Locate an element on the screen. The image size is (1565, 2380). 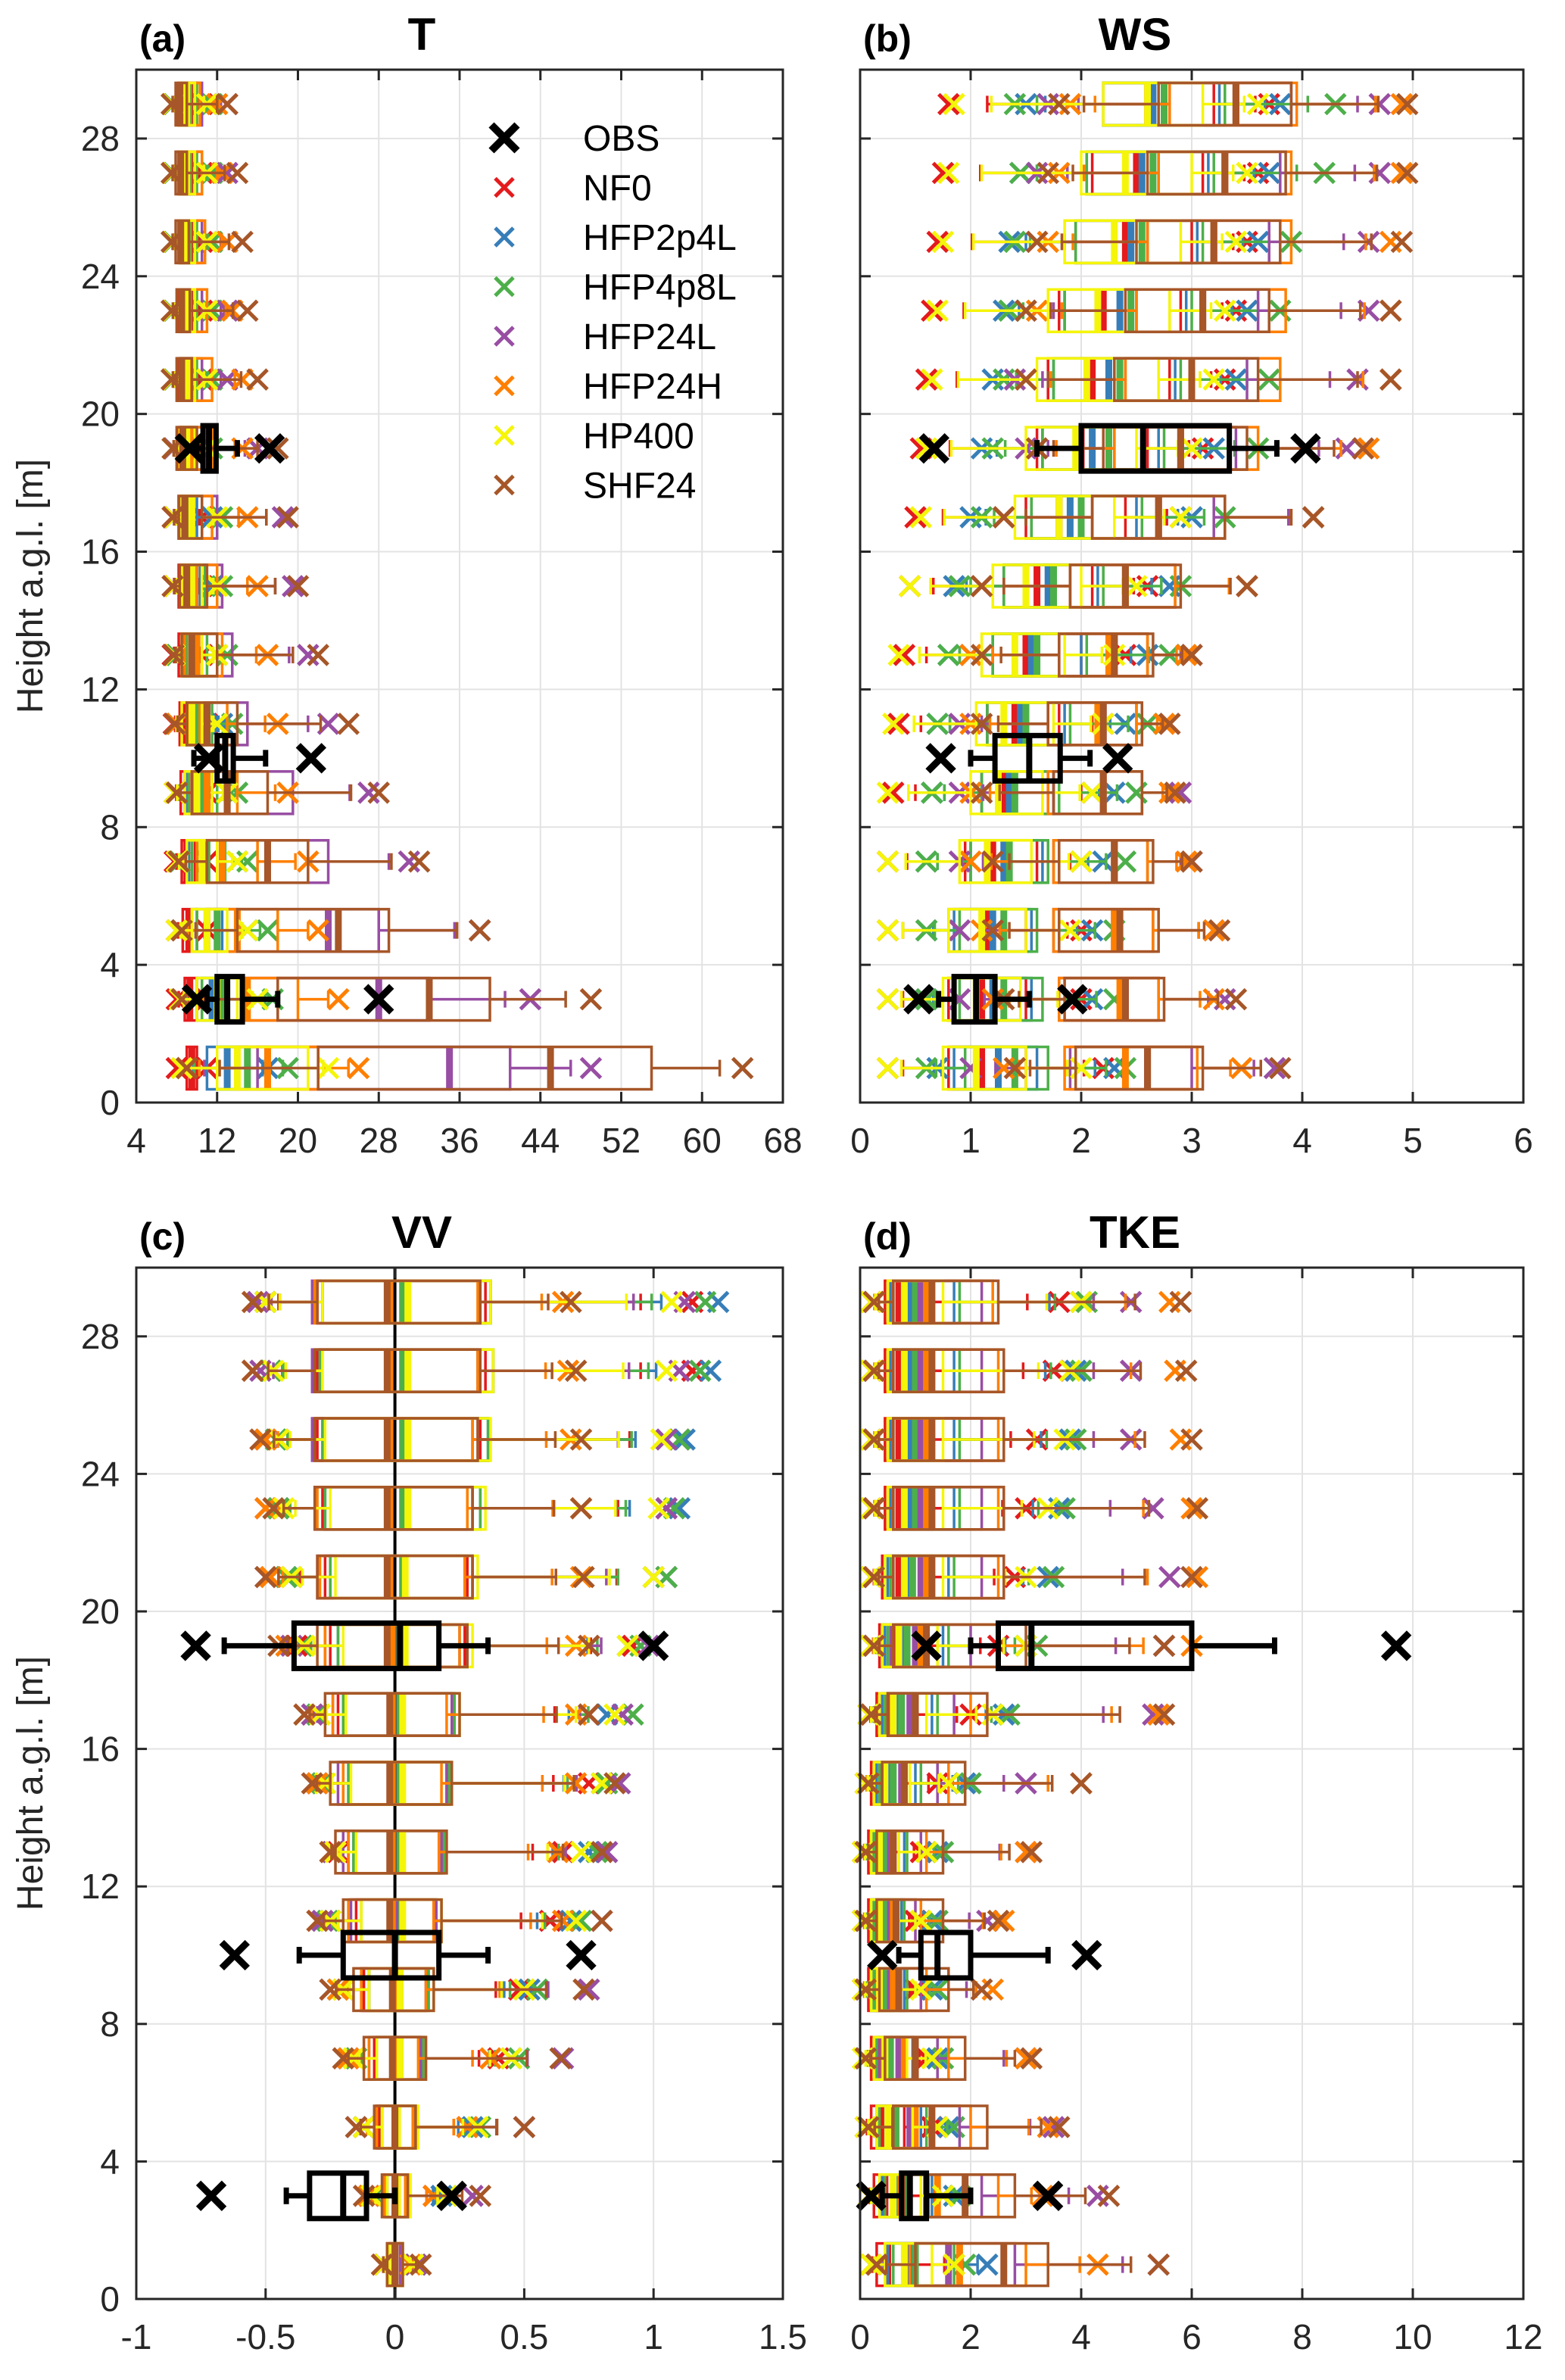
x-tick-label: 0 is located at coordinates (395, 2337).